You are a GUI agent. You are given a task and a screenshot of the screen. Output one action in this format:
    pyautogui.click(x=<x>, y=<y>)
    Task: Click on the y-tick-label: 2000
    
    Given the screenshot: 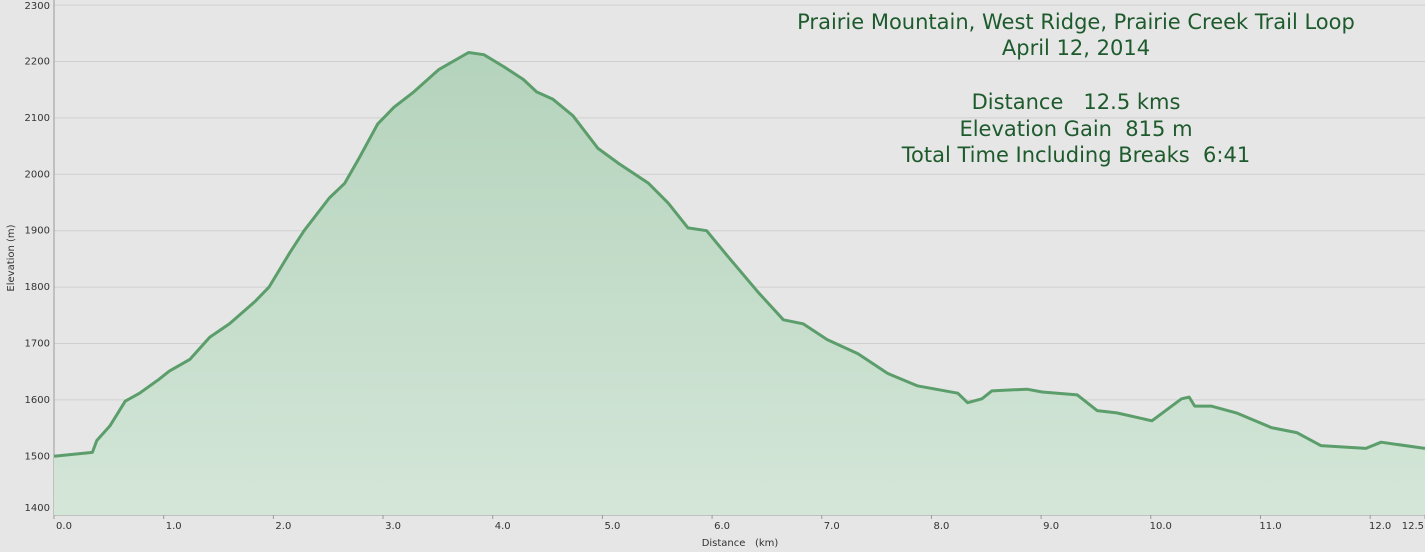 What is the action you would take?
    pyautogui.click(x=37, y=174)
    